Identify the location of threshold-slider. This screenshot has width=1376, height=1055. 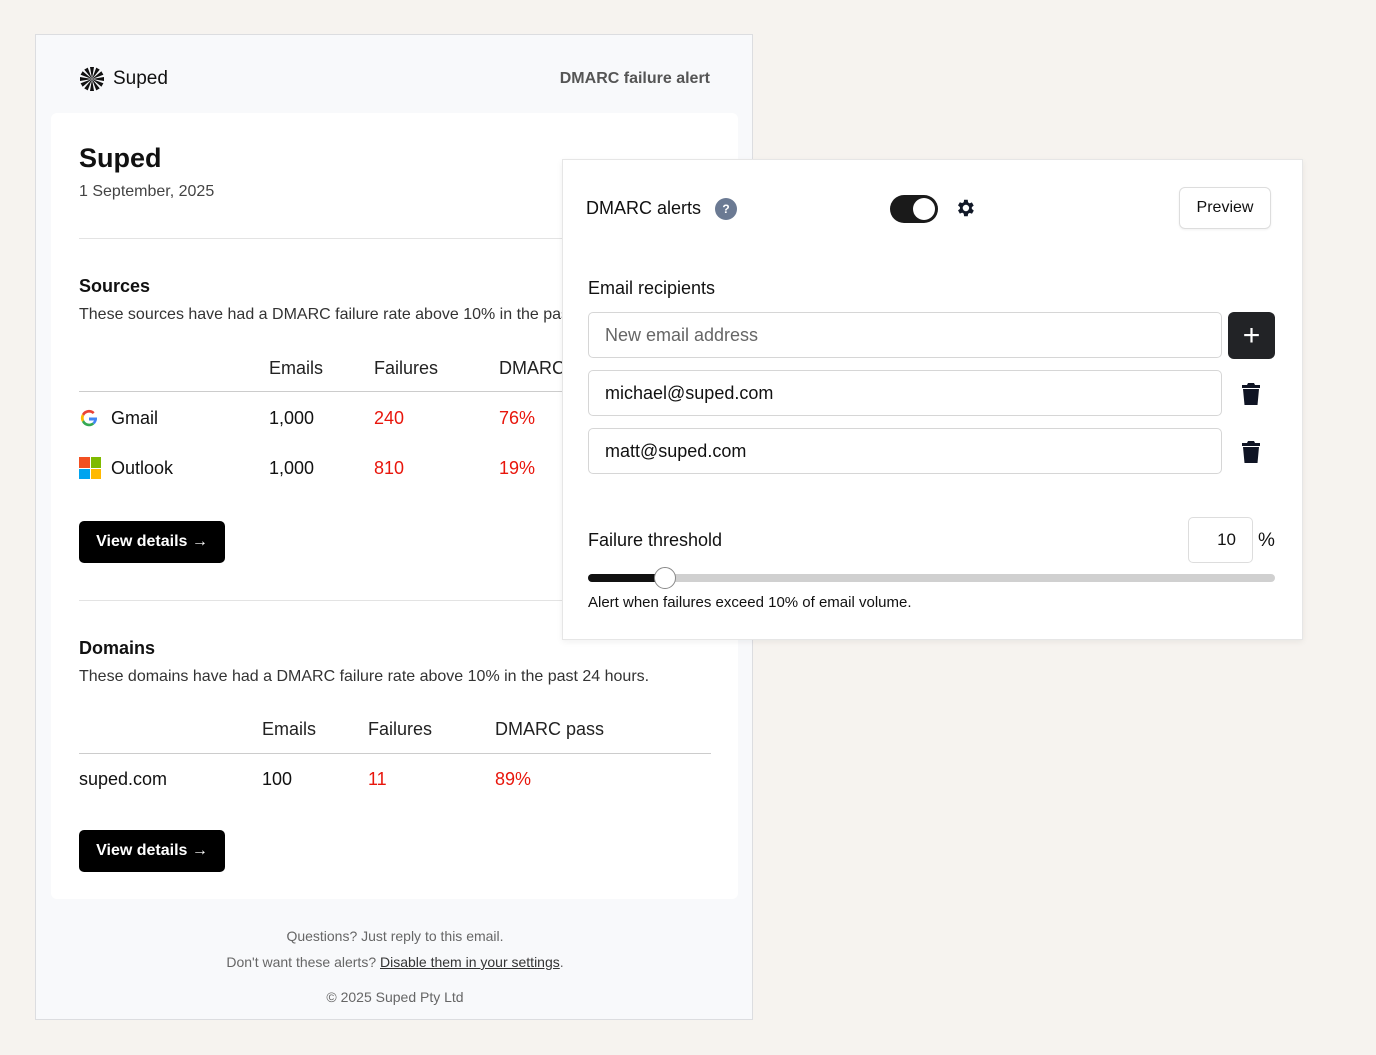
(931, 578).